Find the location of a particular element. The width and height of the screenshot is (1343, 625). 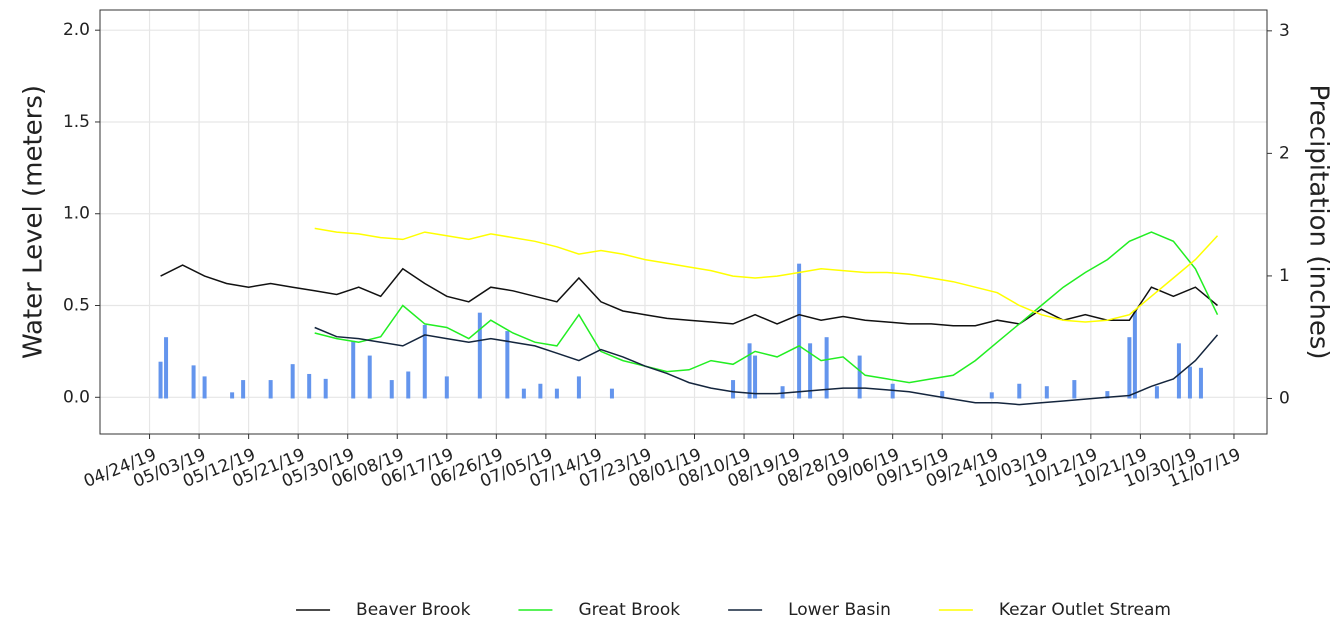

y2-tick-label: 1 is located at coordinates (1284, 276).